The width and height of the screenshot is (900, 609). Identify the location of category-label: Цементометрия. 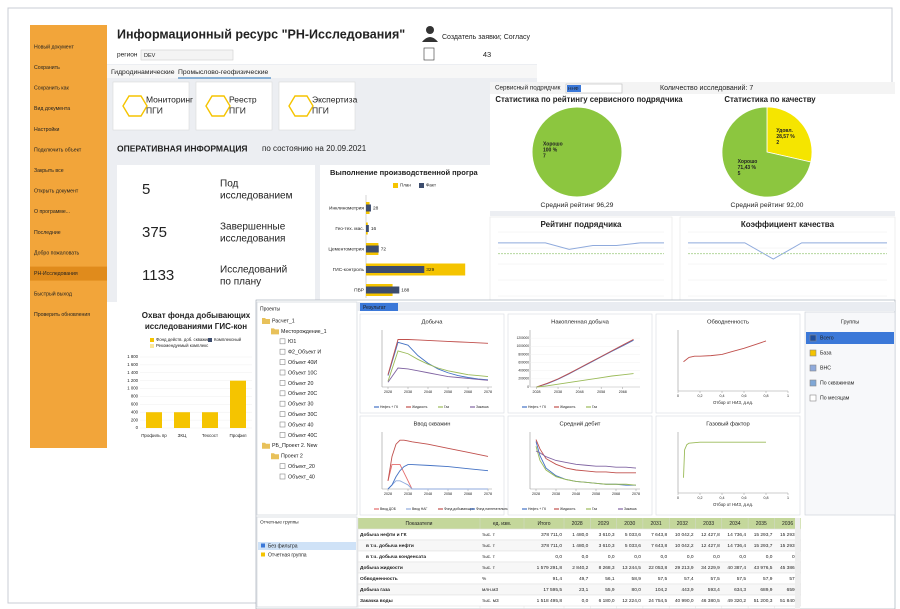
(346, 249).